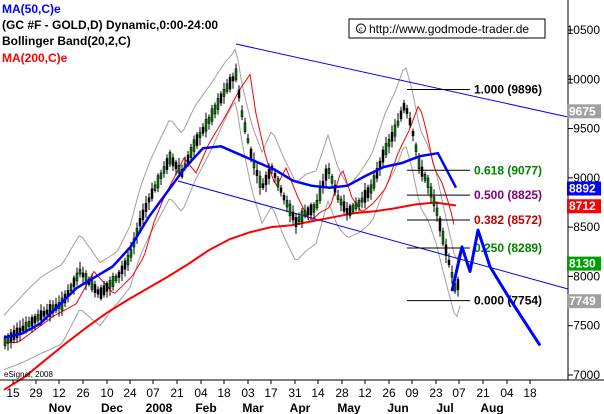 The image size is (604, 414). What do you see at coordinates (586, 227) in the screenshot?
I see `y-tick-label: 8500` at bounding box center [586, 227].